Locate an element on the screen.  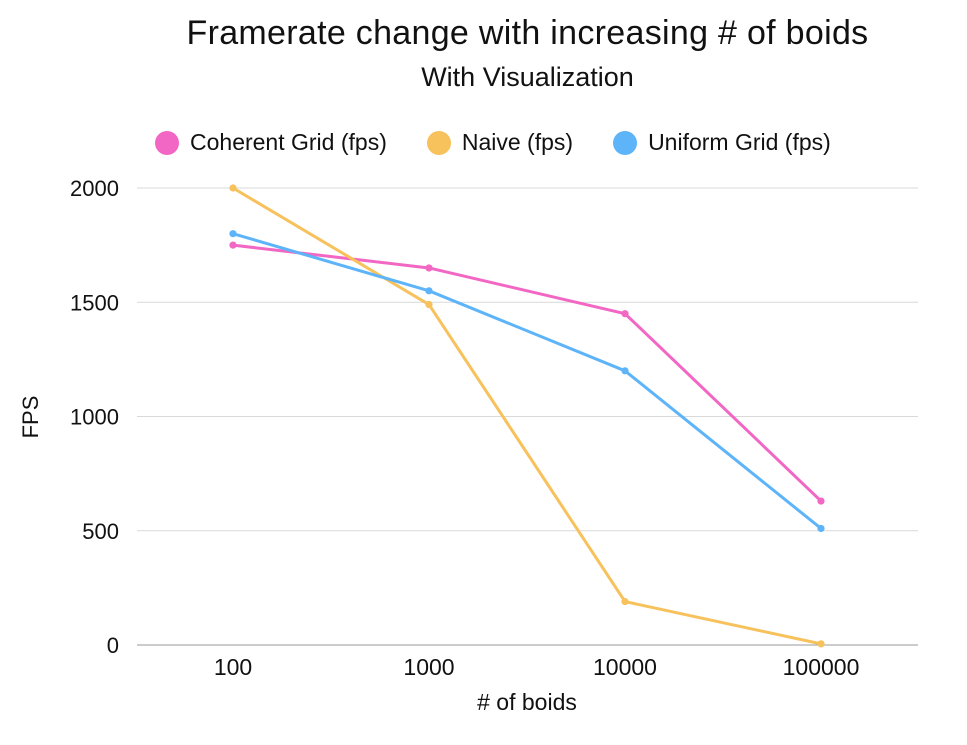
y-tick-label-1000: 1000 is located at coordinates (94, 417).